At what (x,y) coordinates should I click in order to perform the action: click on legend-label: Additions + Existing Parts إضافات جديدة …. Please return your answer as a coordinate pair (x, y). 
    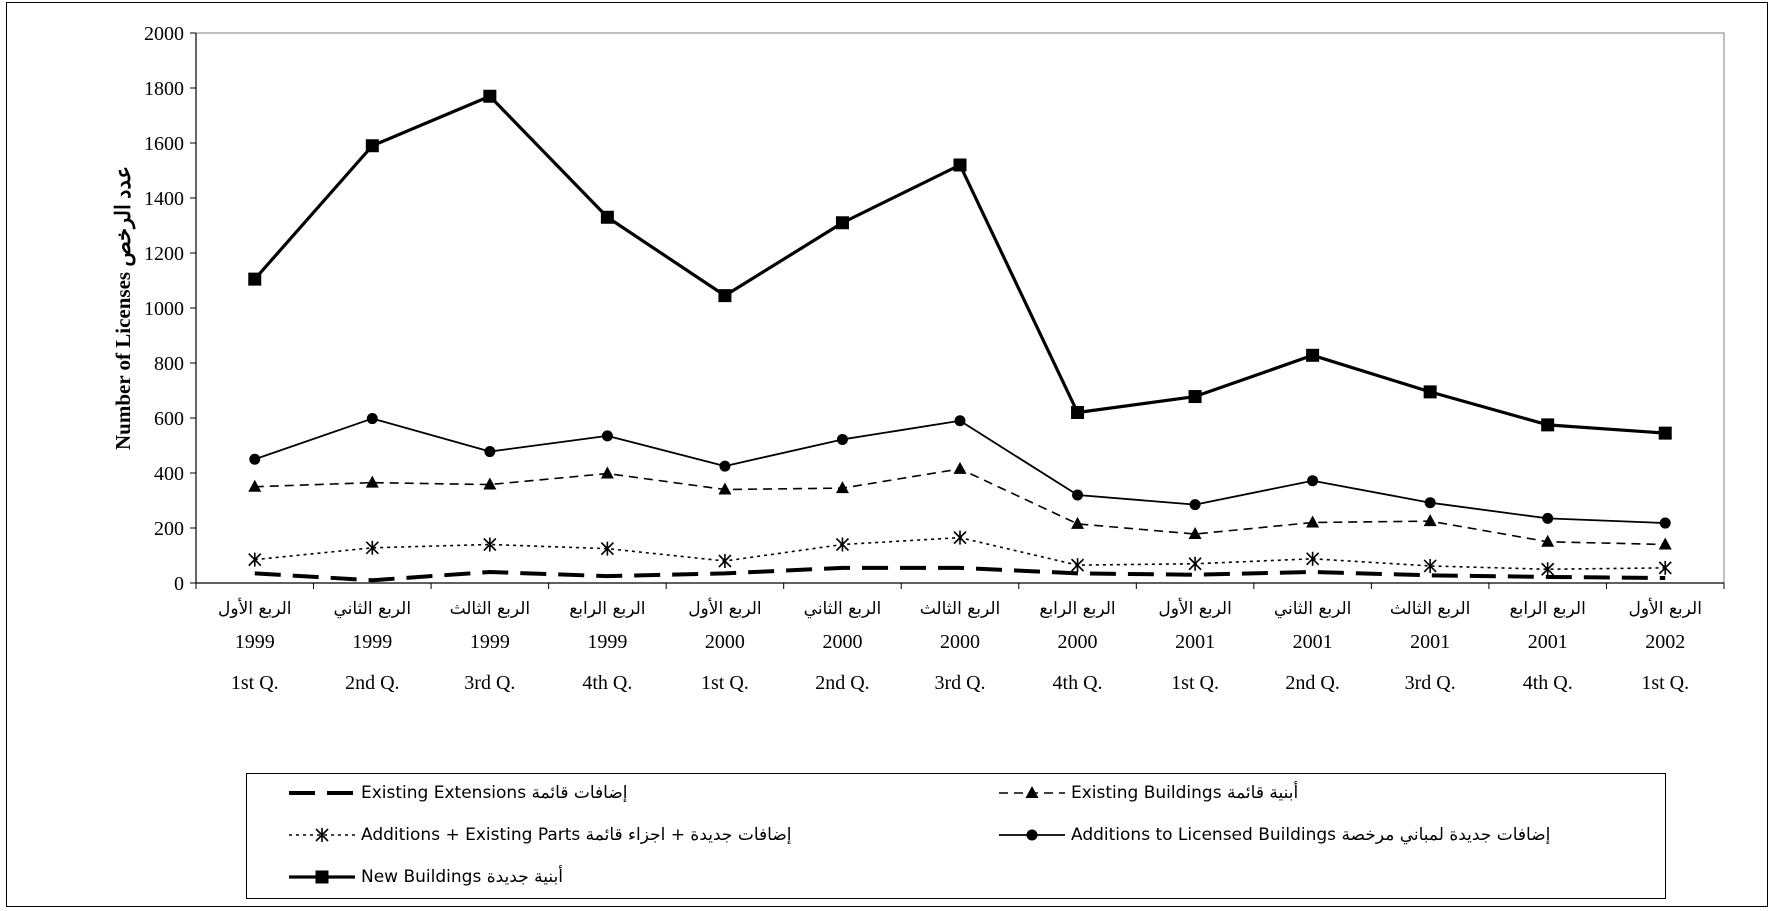
    Looking at the image, I should click on (576, 835).